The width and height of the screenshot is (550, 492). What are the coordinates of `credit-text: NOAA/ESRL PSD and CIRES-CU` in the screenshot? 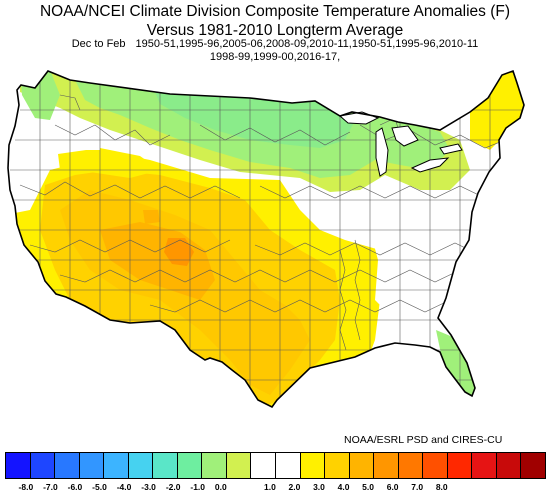 It's located at (423, 440).